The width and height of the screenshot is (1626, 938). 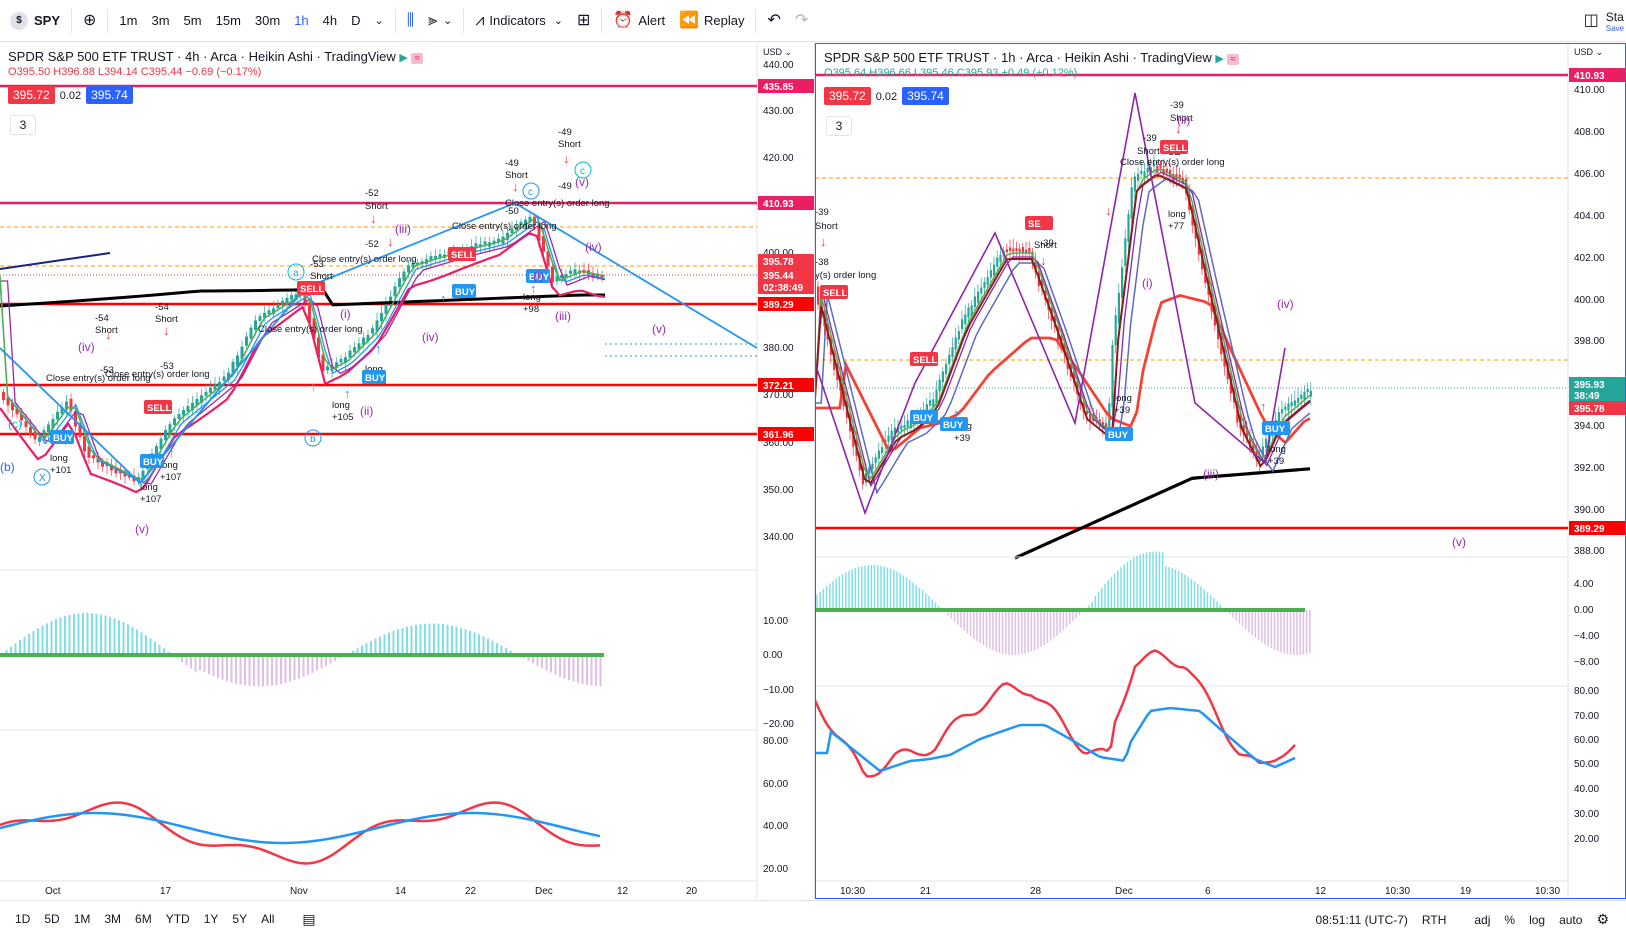 I want to click on interval-5m: 5m, so click(x=192, y=20).